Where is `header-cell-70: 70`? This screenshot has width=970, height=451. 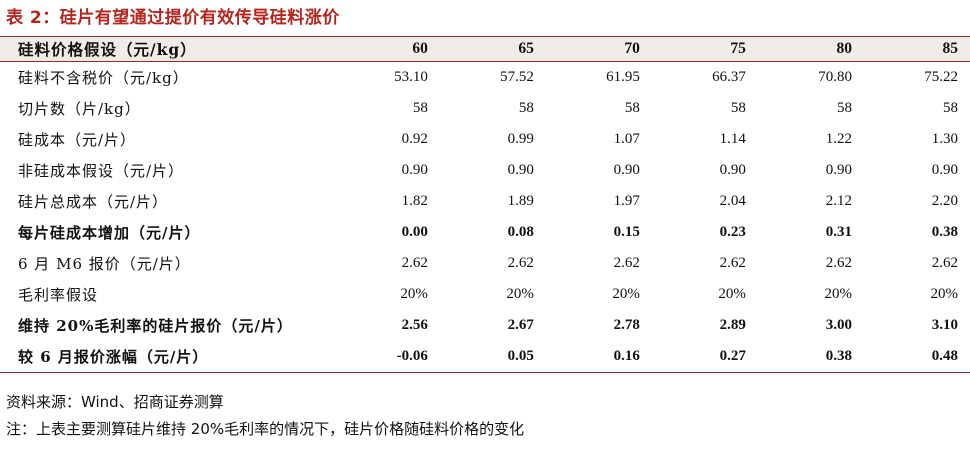 header-cell-70: 70 is located at coordinates (632, 48).